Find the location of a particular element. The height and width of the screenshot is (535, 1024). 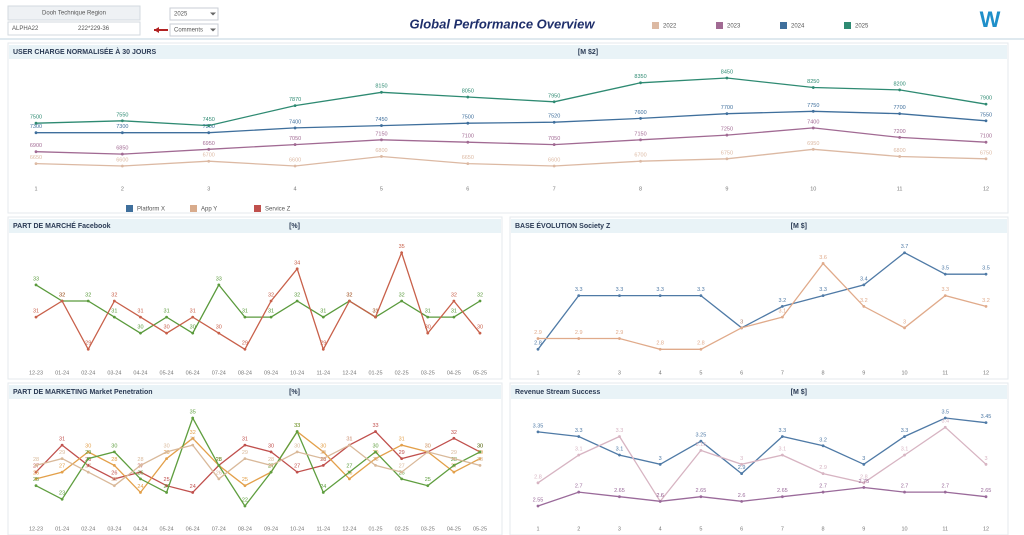

panel is located at coordinates (255, 458).